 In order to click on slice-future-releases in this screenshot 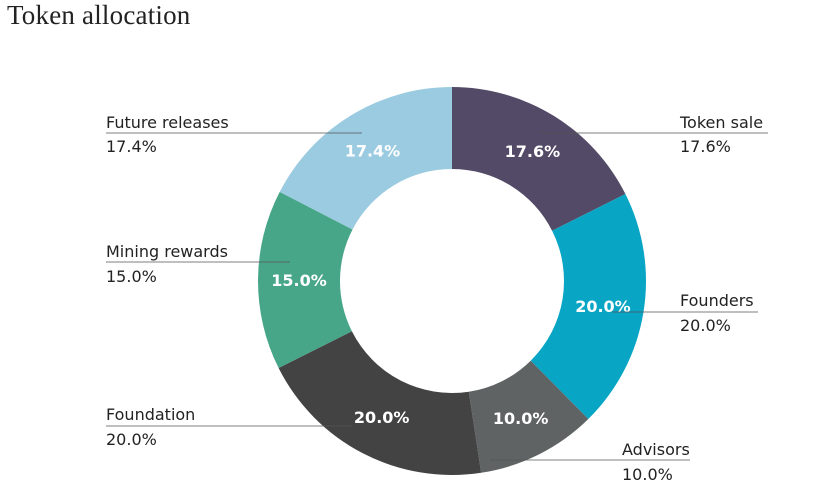, I will do `click(365, 158)`.